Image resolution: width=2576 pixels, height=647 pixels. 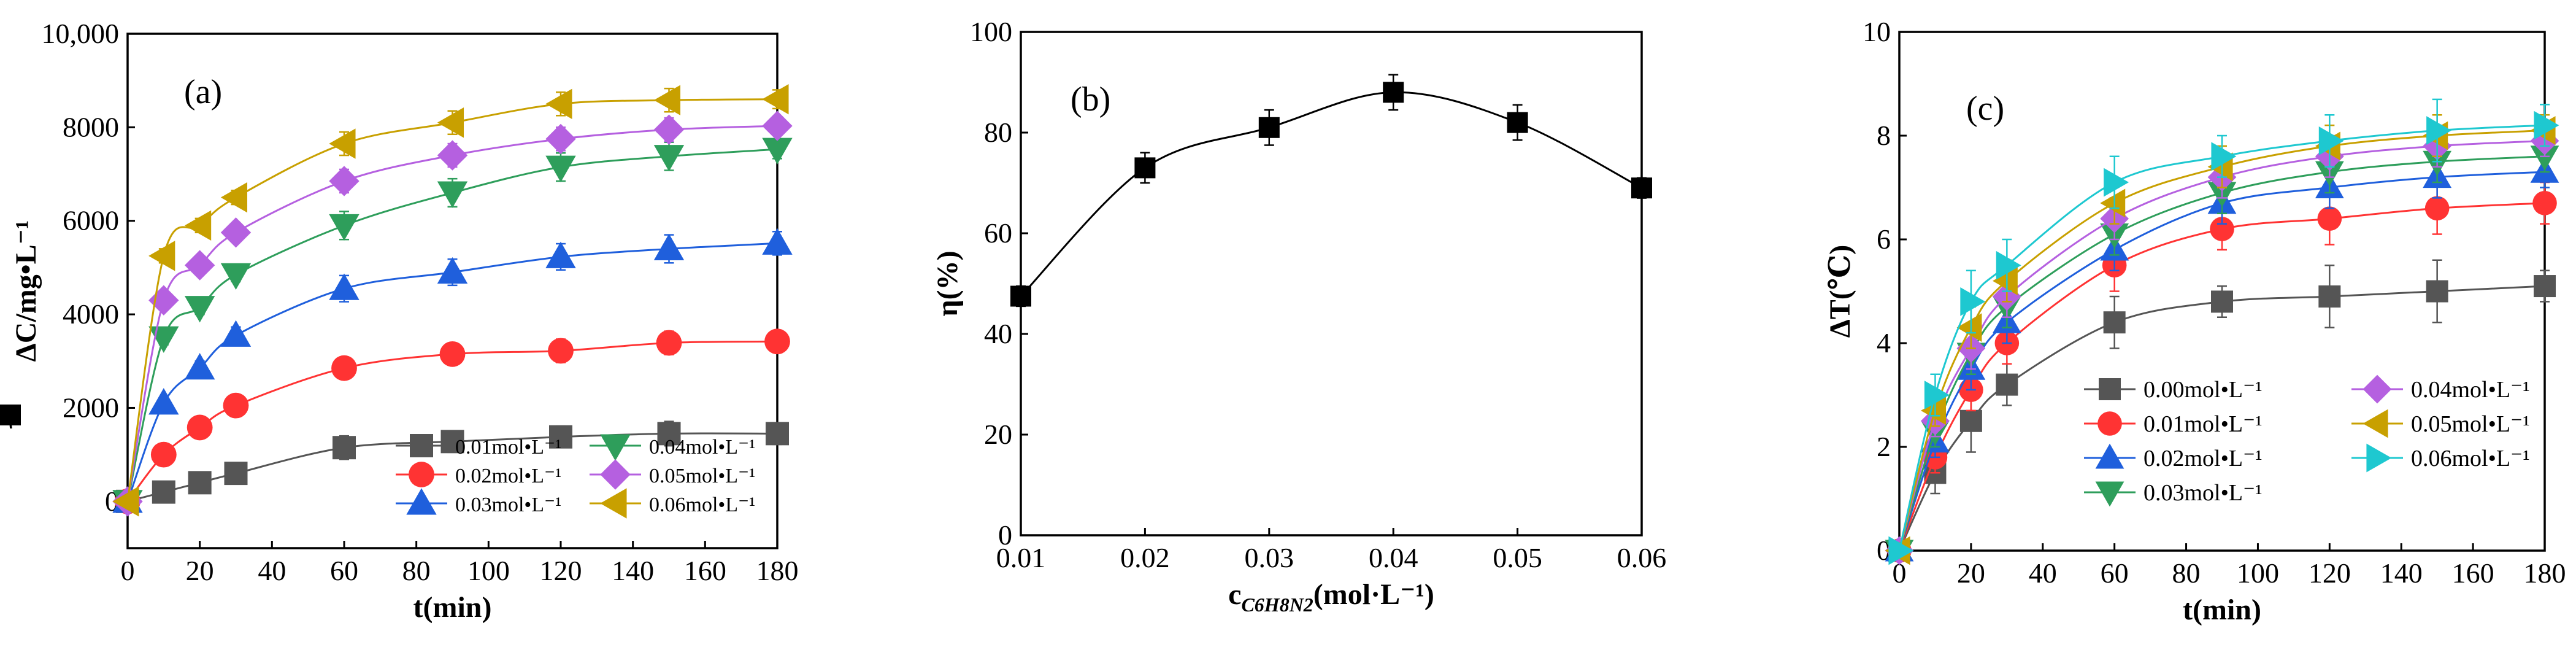 What do you see at coordinates (1884, 343) in the screenshot?
I see `y-tick-label: 4` at bounding box center [1884, 343].